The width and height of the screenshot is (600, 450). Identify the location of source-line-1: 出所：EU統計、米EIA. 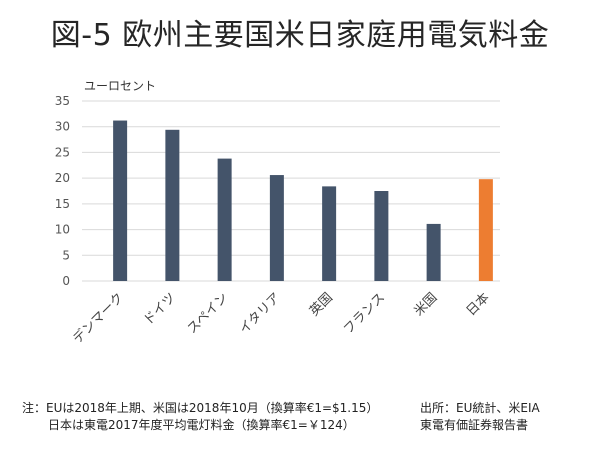
(480, 408).